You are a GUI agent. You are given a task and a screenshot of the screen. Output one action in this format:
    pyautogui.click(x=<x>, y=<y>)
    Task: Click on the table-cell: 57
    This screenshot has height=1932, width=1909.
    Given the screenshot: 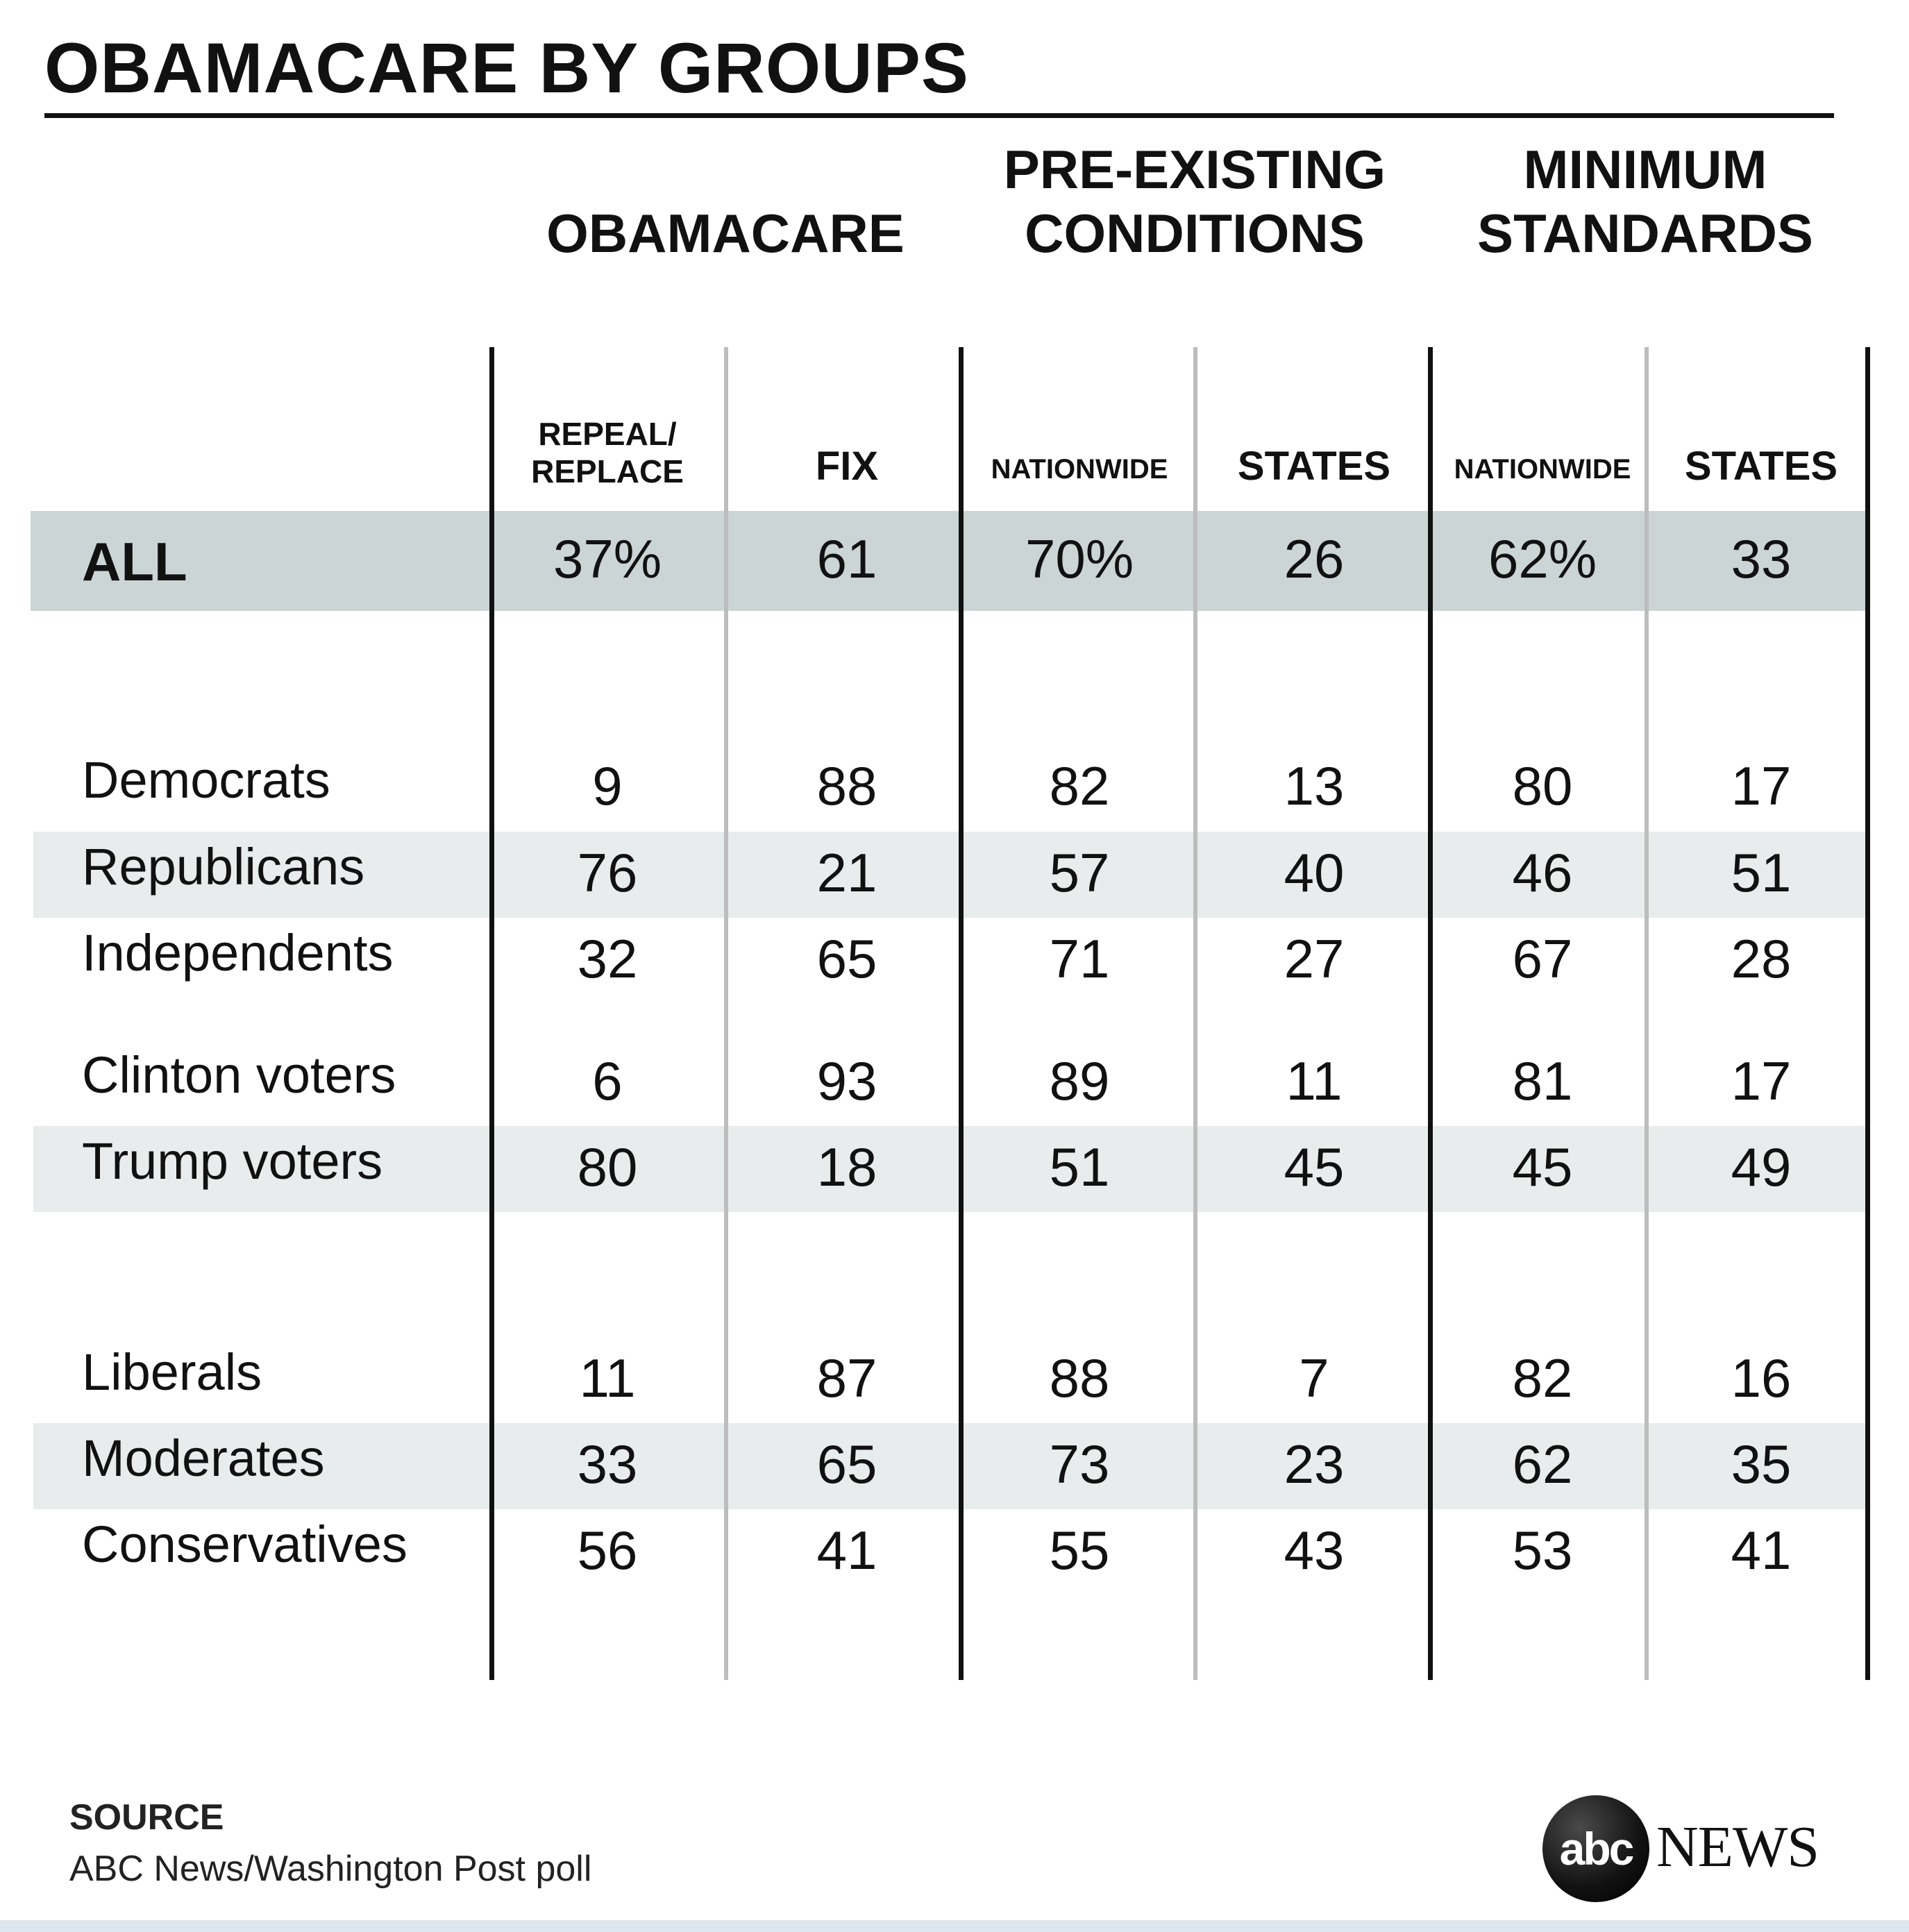 What is the action you would take?
    pyautogui.click(x=1079, y=872)
    